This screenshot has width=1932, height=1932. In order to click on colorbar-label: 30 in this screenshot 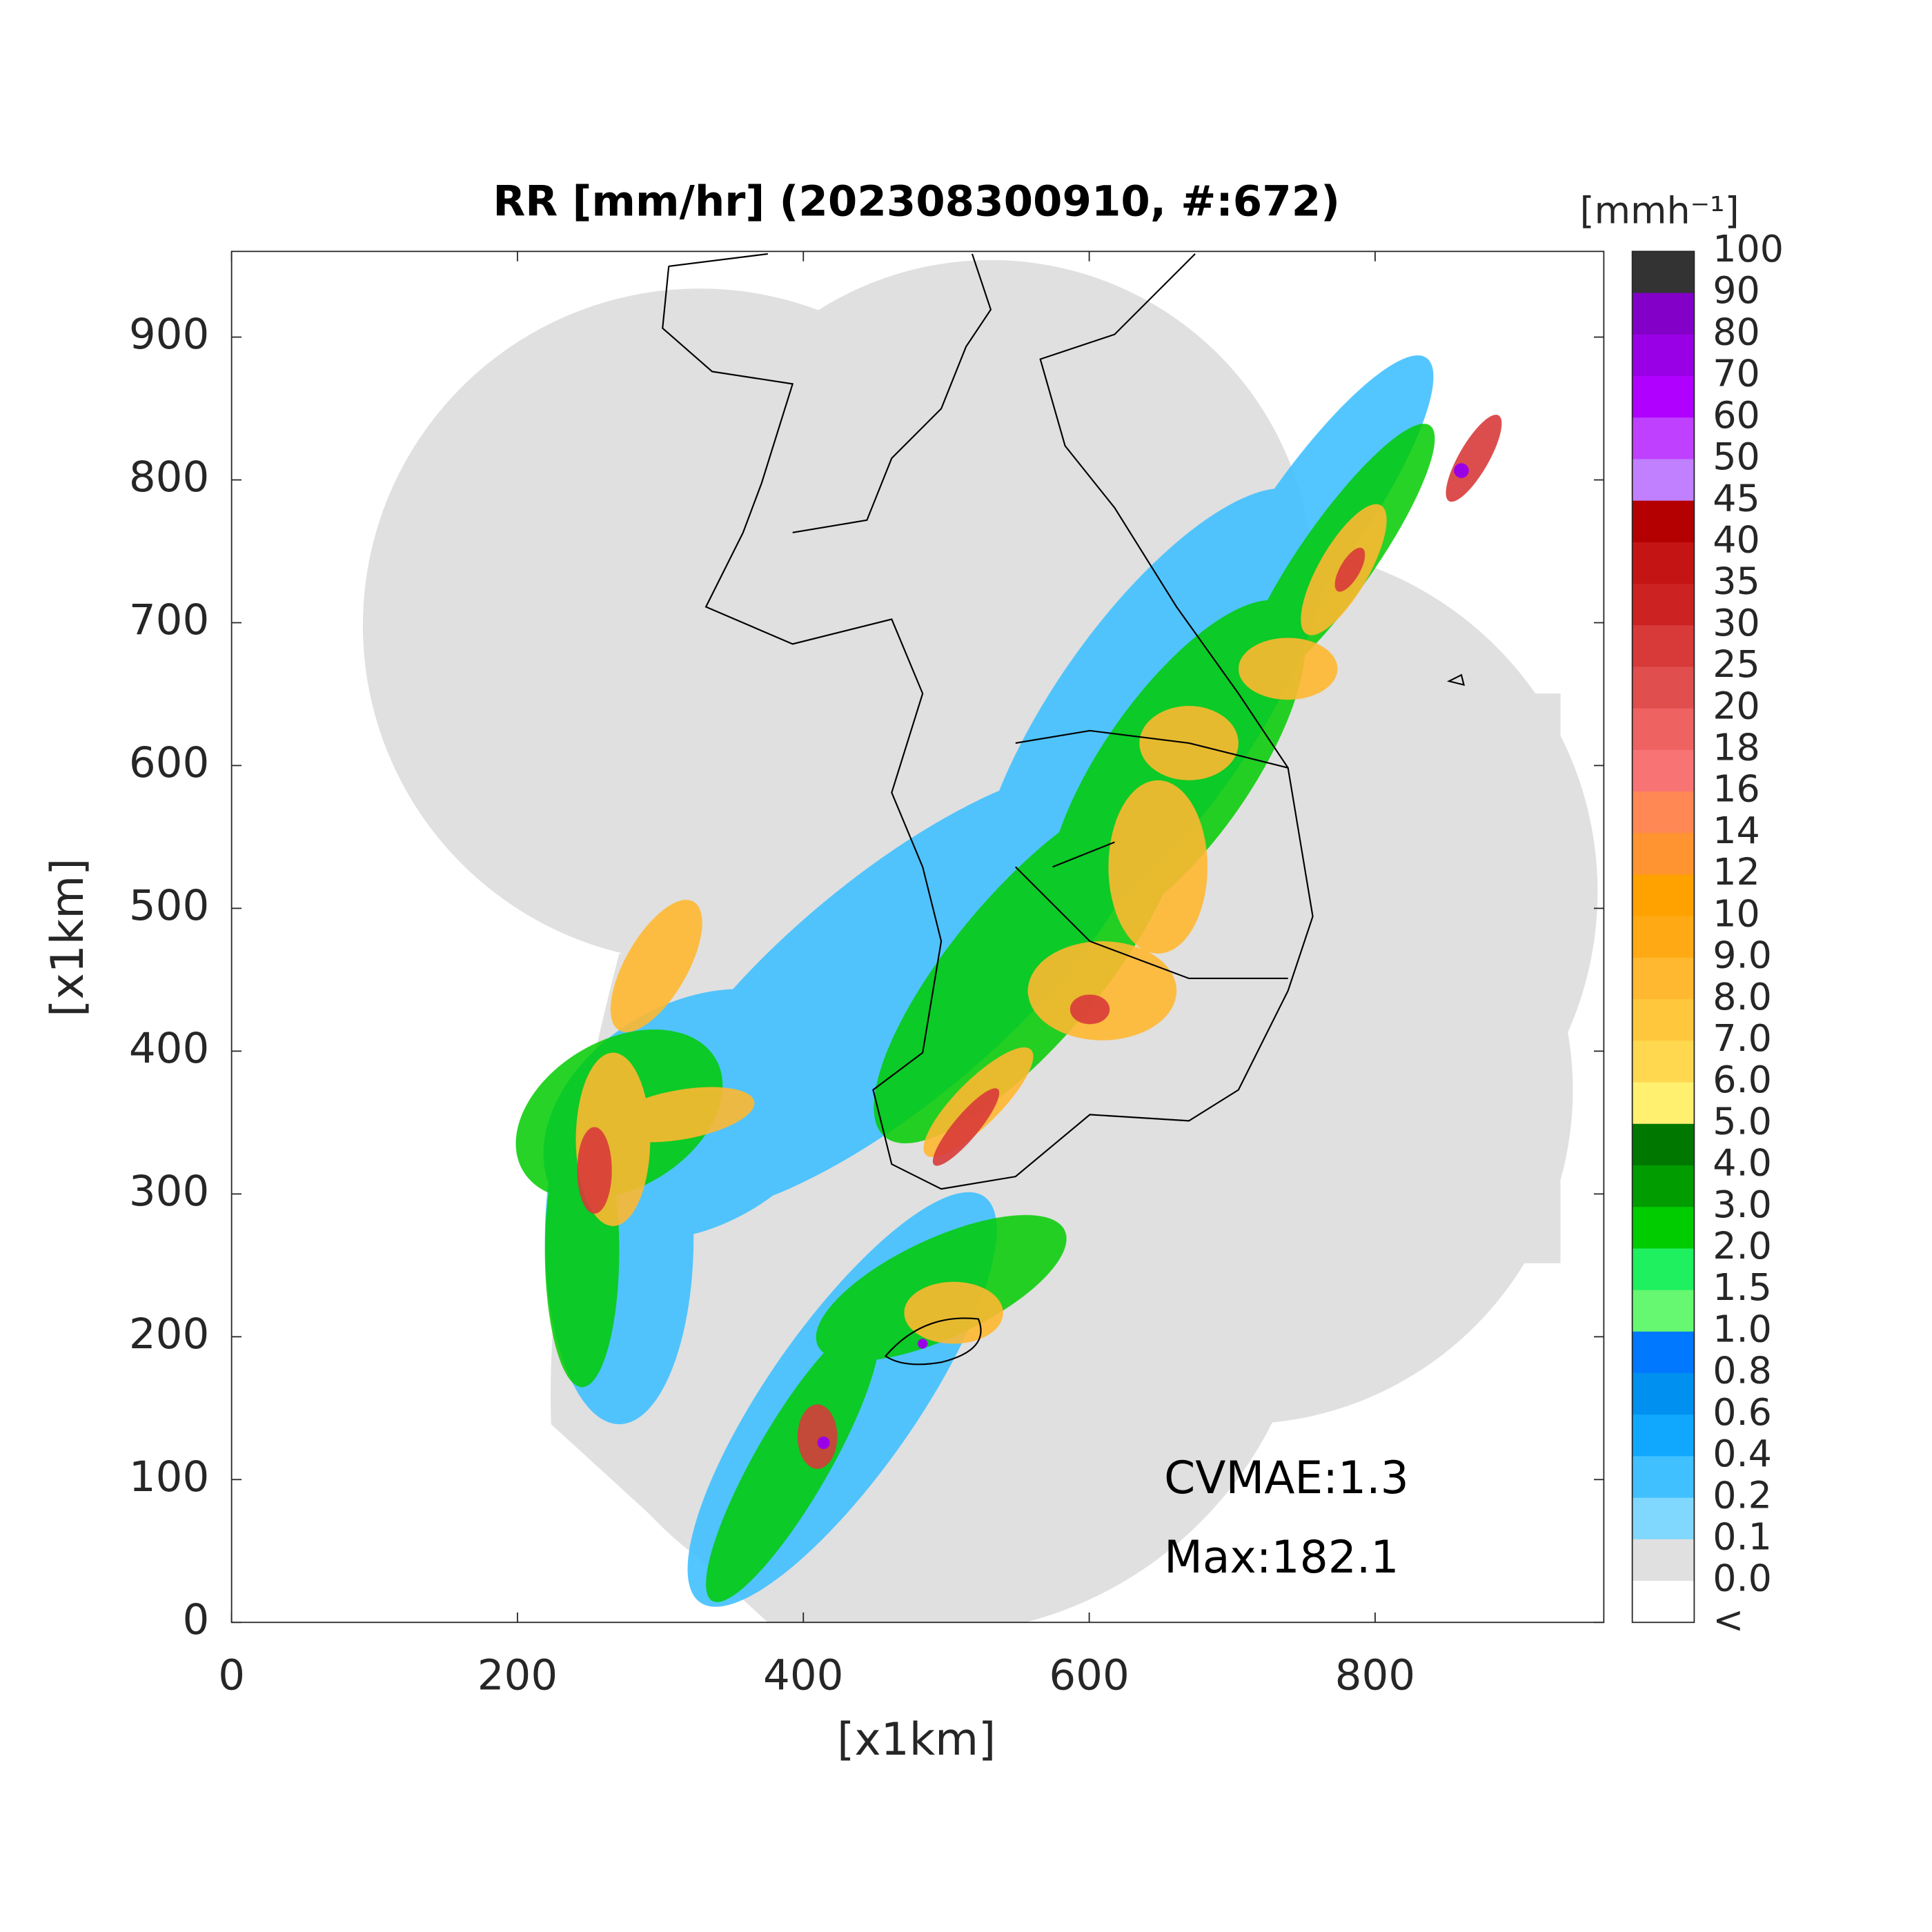, I will do `click(1736, 622)`.